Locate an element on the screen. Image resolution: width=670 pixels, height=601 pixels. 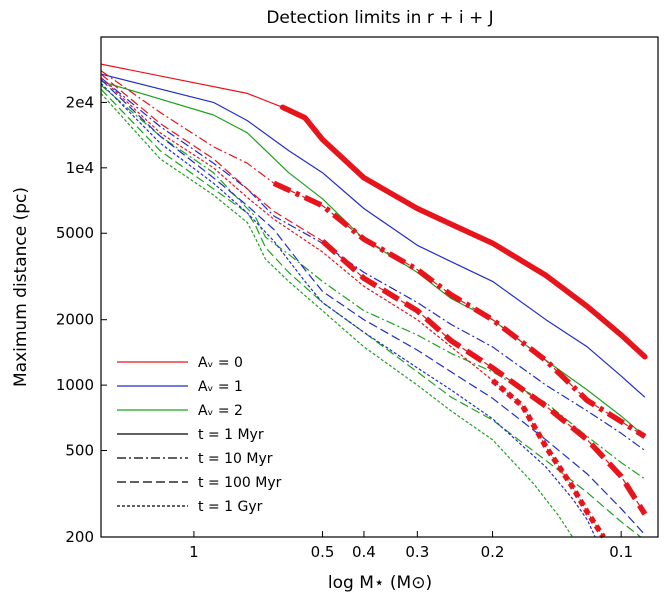
y-tick-label: 2e4 is located at coordinates (80, 102).